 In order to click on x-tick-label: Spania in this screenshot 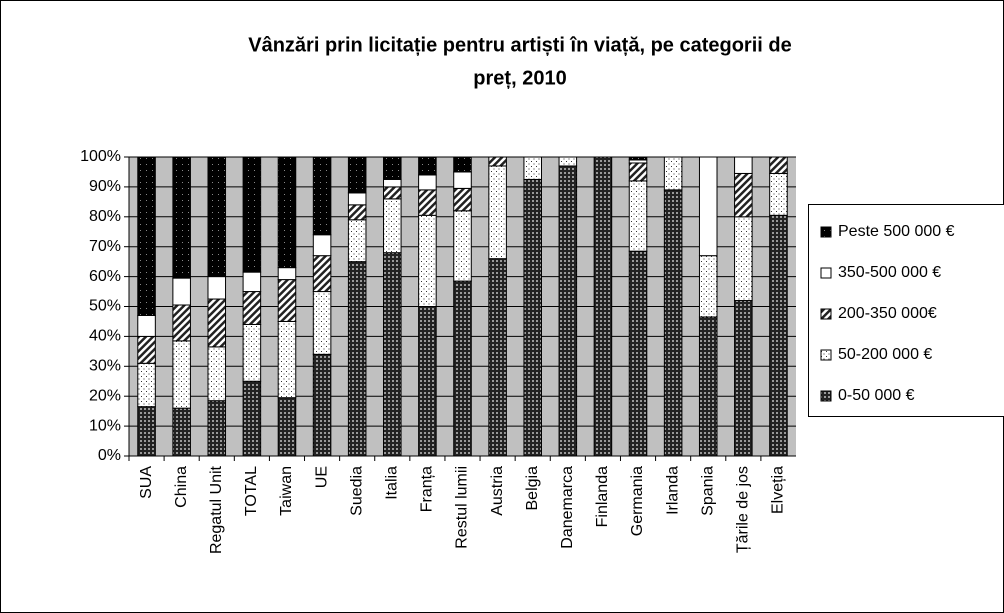, I will do `click(707, 491)`.